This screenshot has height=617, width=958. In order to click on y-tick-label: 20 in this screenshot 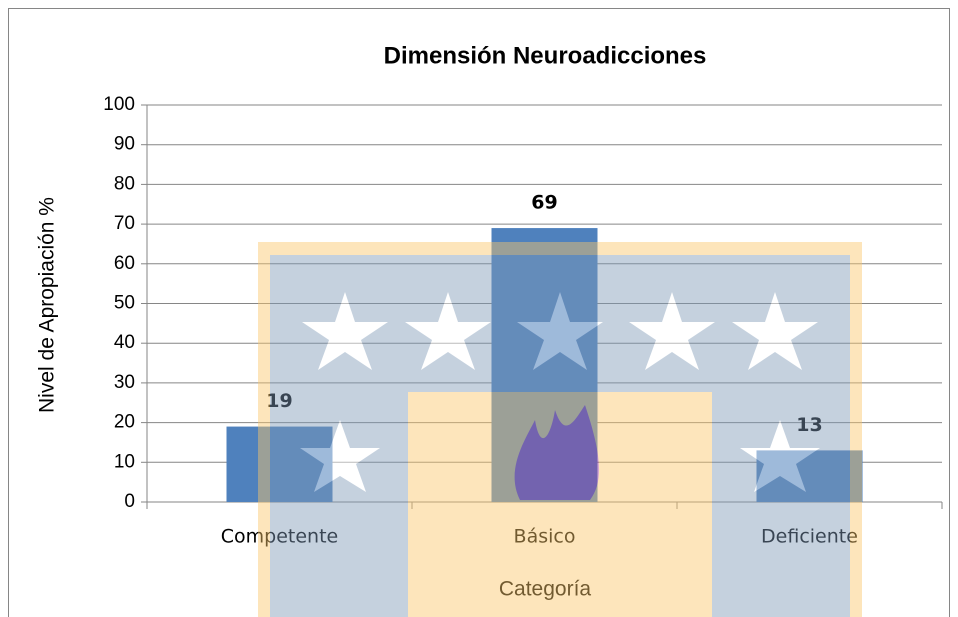, I will do `click(124, 422)`.